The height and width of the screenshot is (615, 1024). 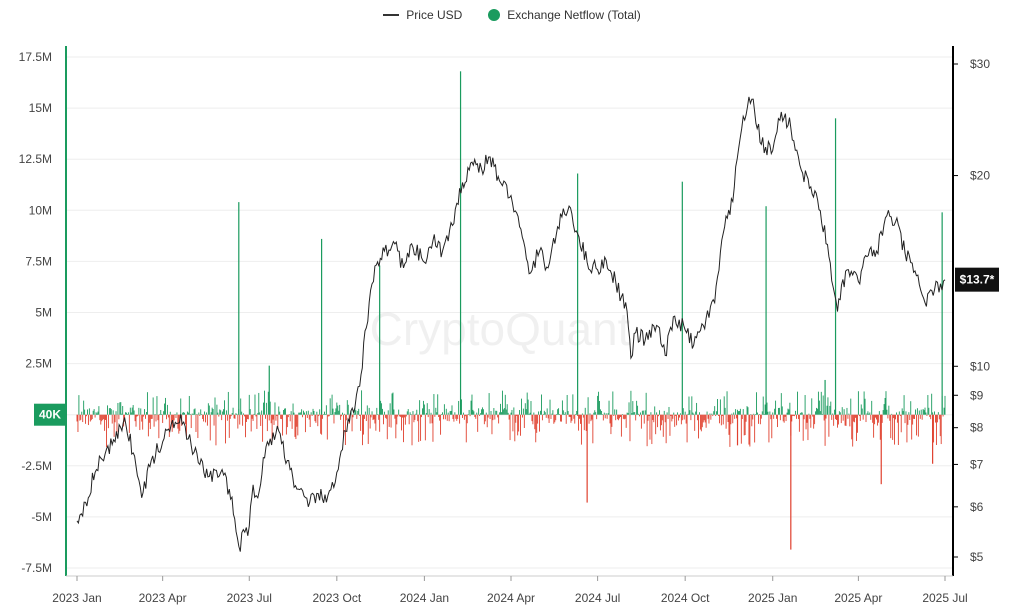 I want to click on right-tick-label: $10, so click(x=980, y=366).